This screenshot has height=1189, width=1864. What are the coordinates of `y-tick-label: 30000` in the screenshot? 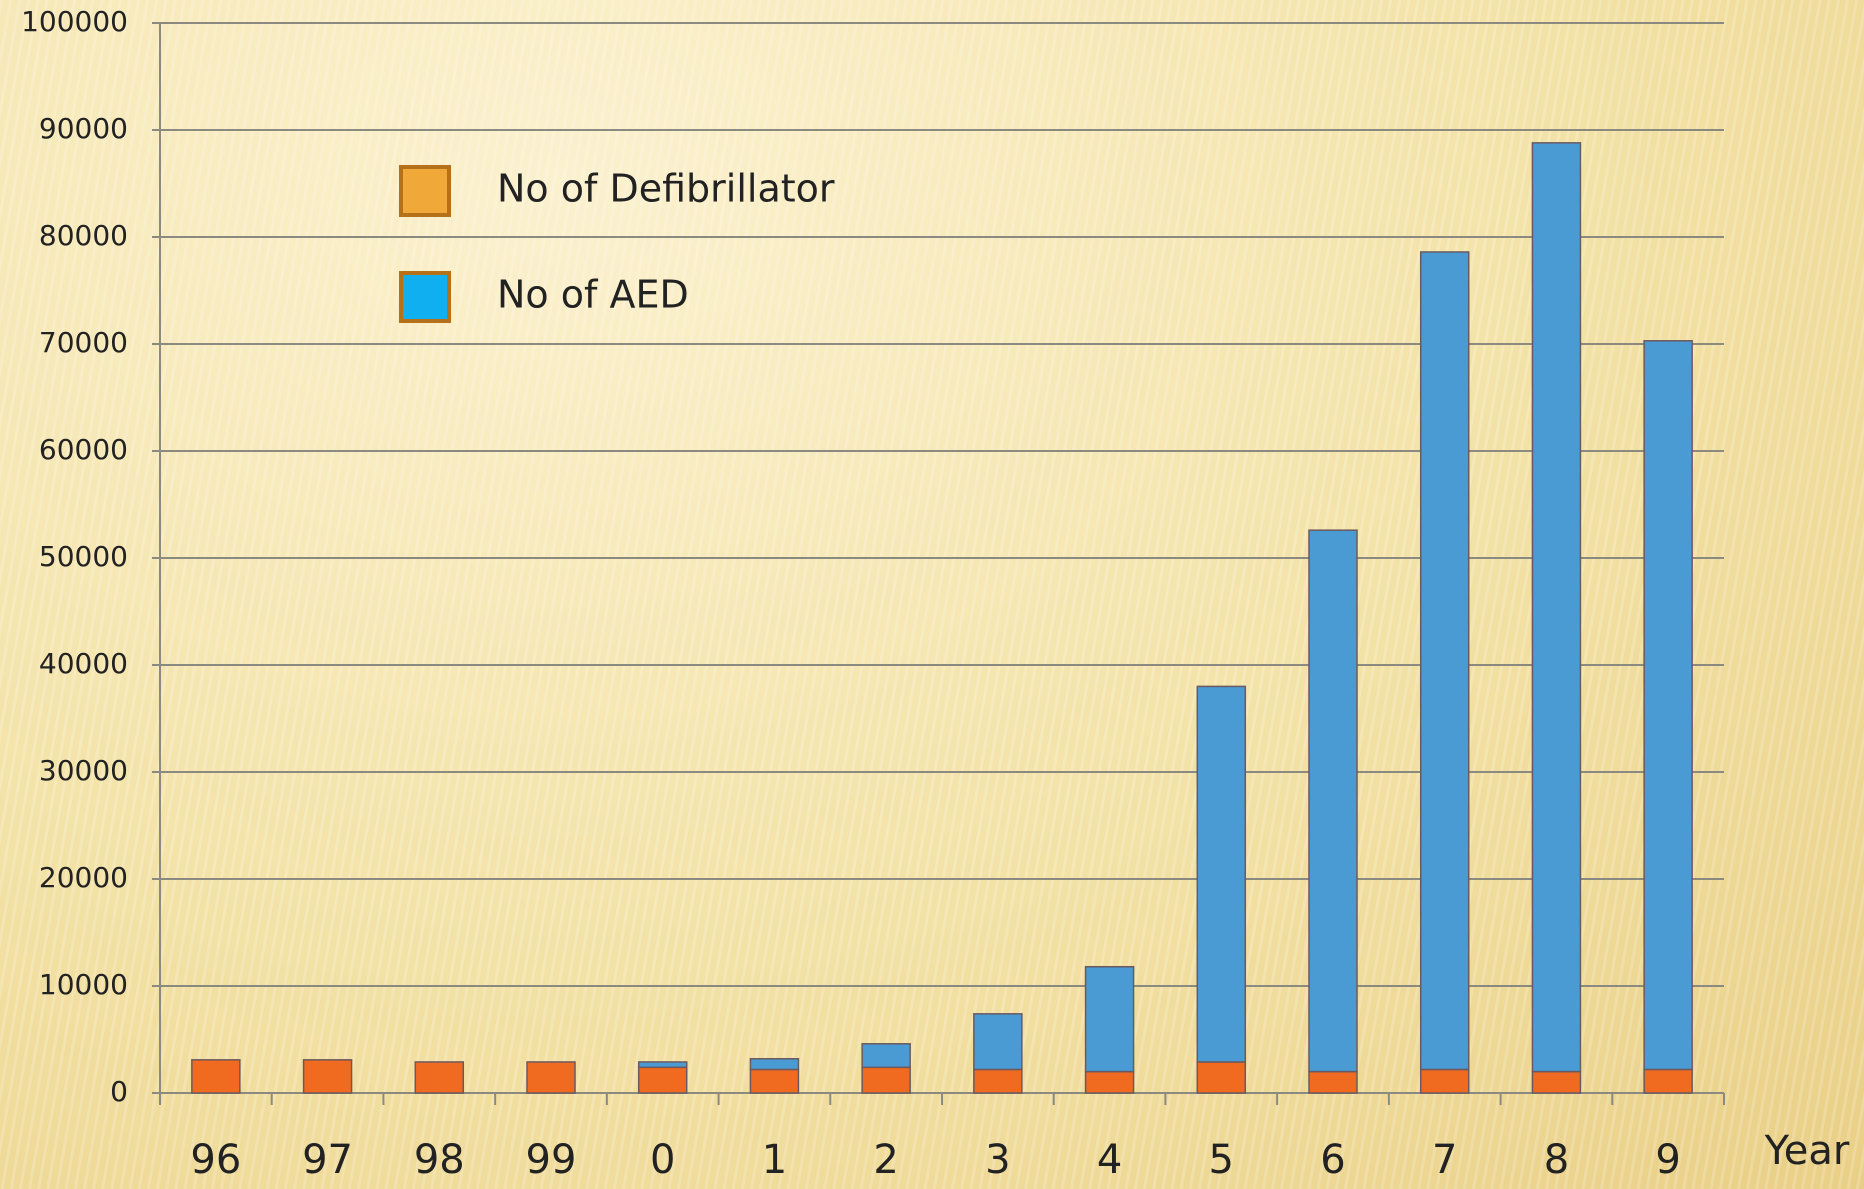 It's located at (83, 770).